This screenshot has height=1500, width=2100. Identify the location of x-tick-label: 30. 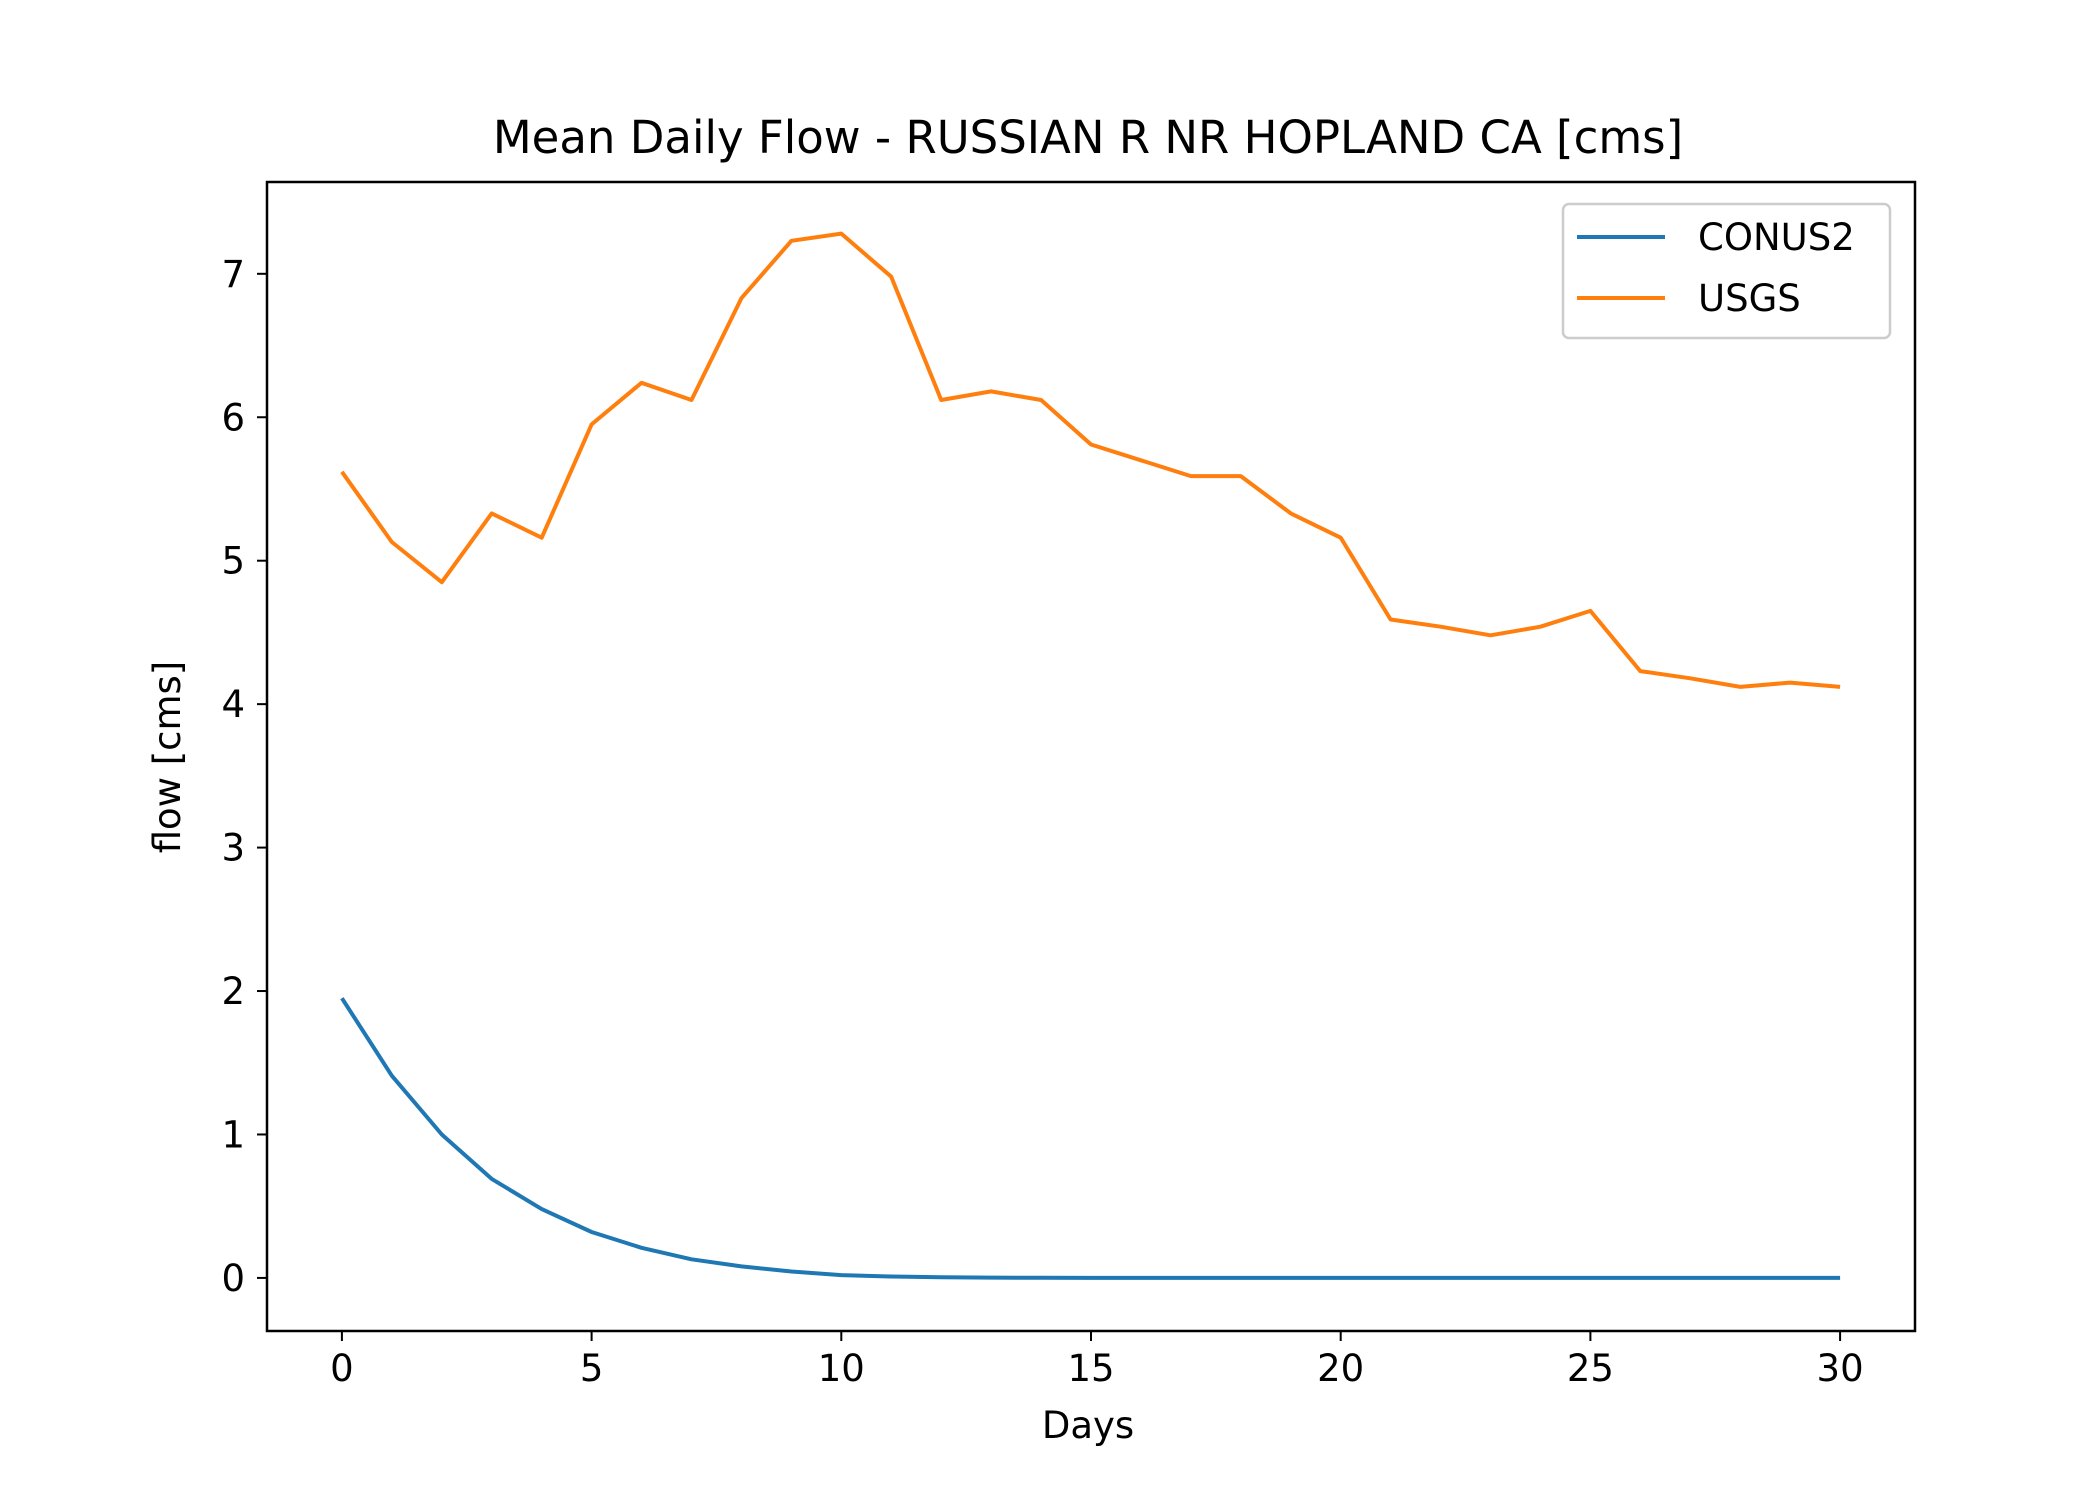
(1840, 1368).